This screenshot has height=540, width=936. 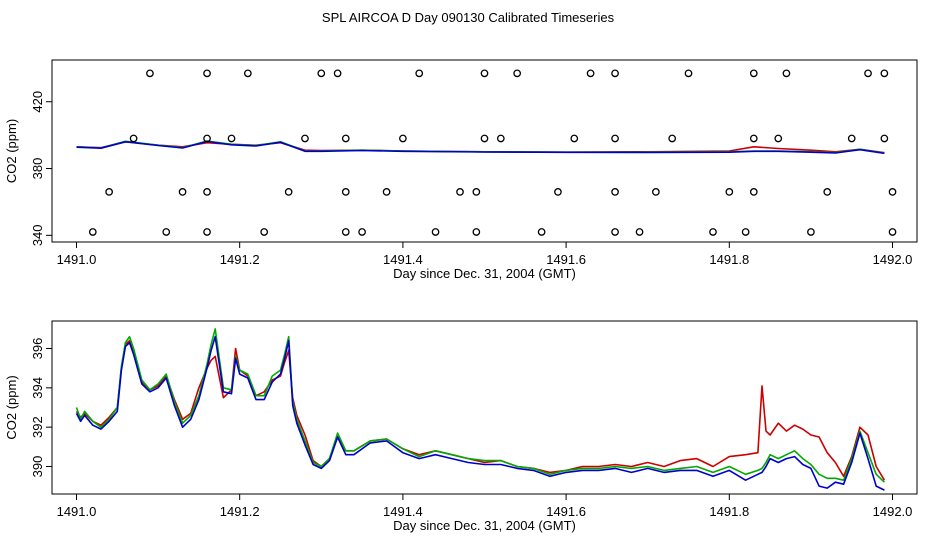 I want to click on y-tick-label: 392, so click(x=37, y=427).